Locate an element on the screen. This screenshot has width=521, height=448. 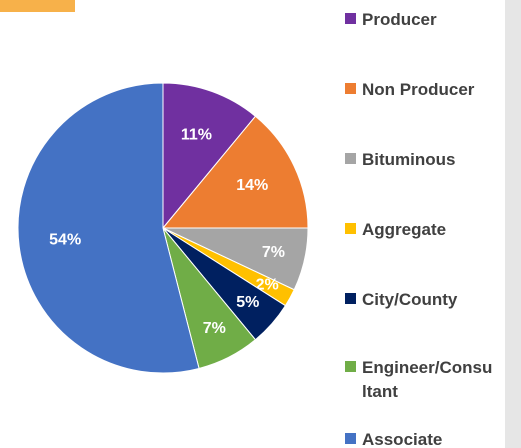
legend-item: Producer is located at coordinates (422, 20).